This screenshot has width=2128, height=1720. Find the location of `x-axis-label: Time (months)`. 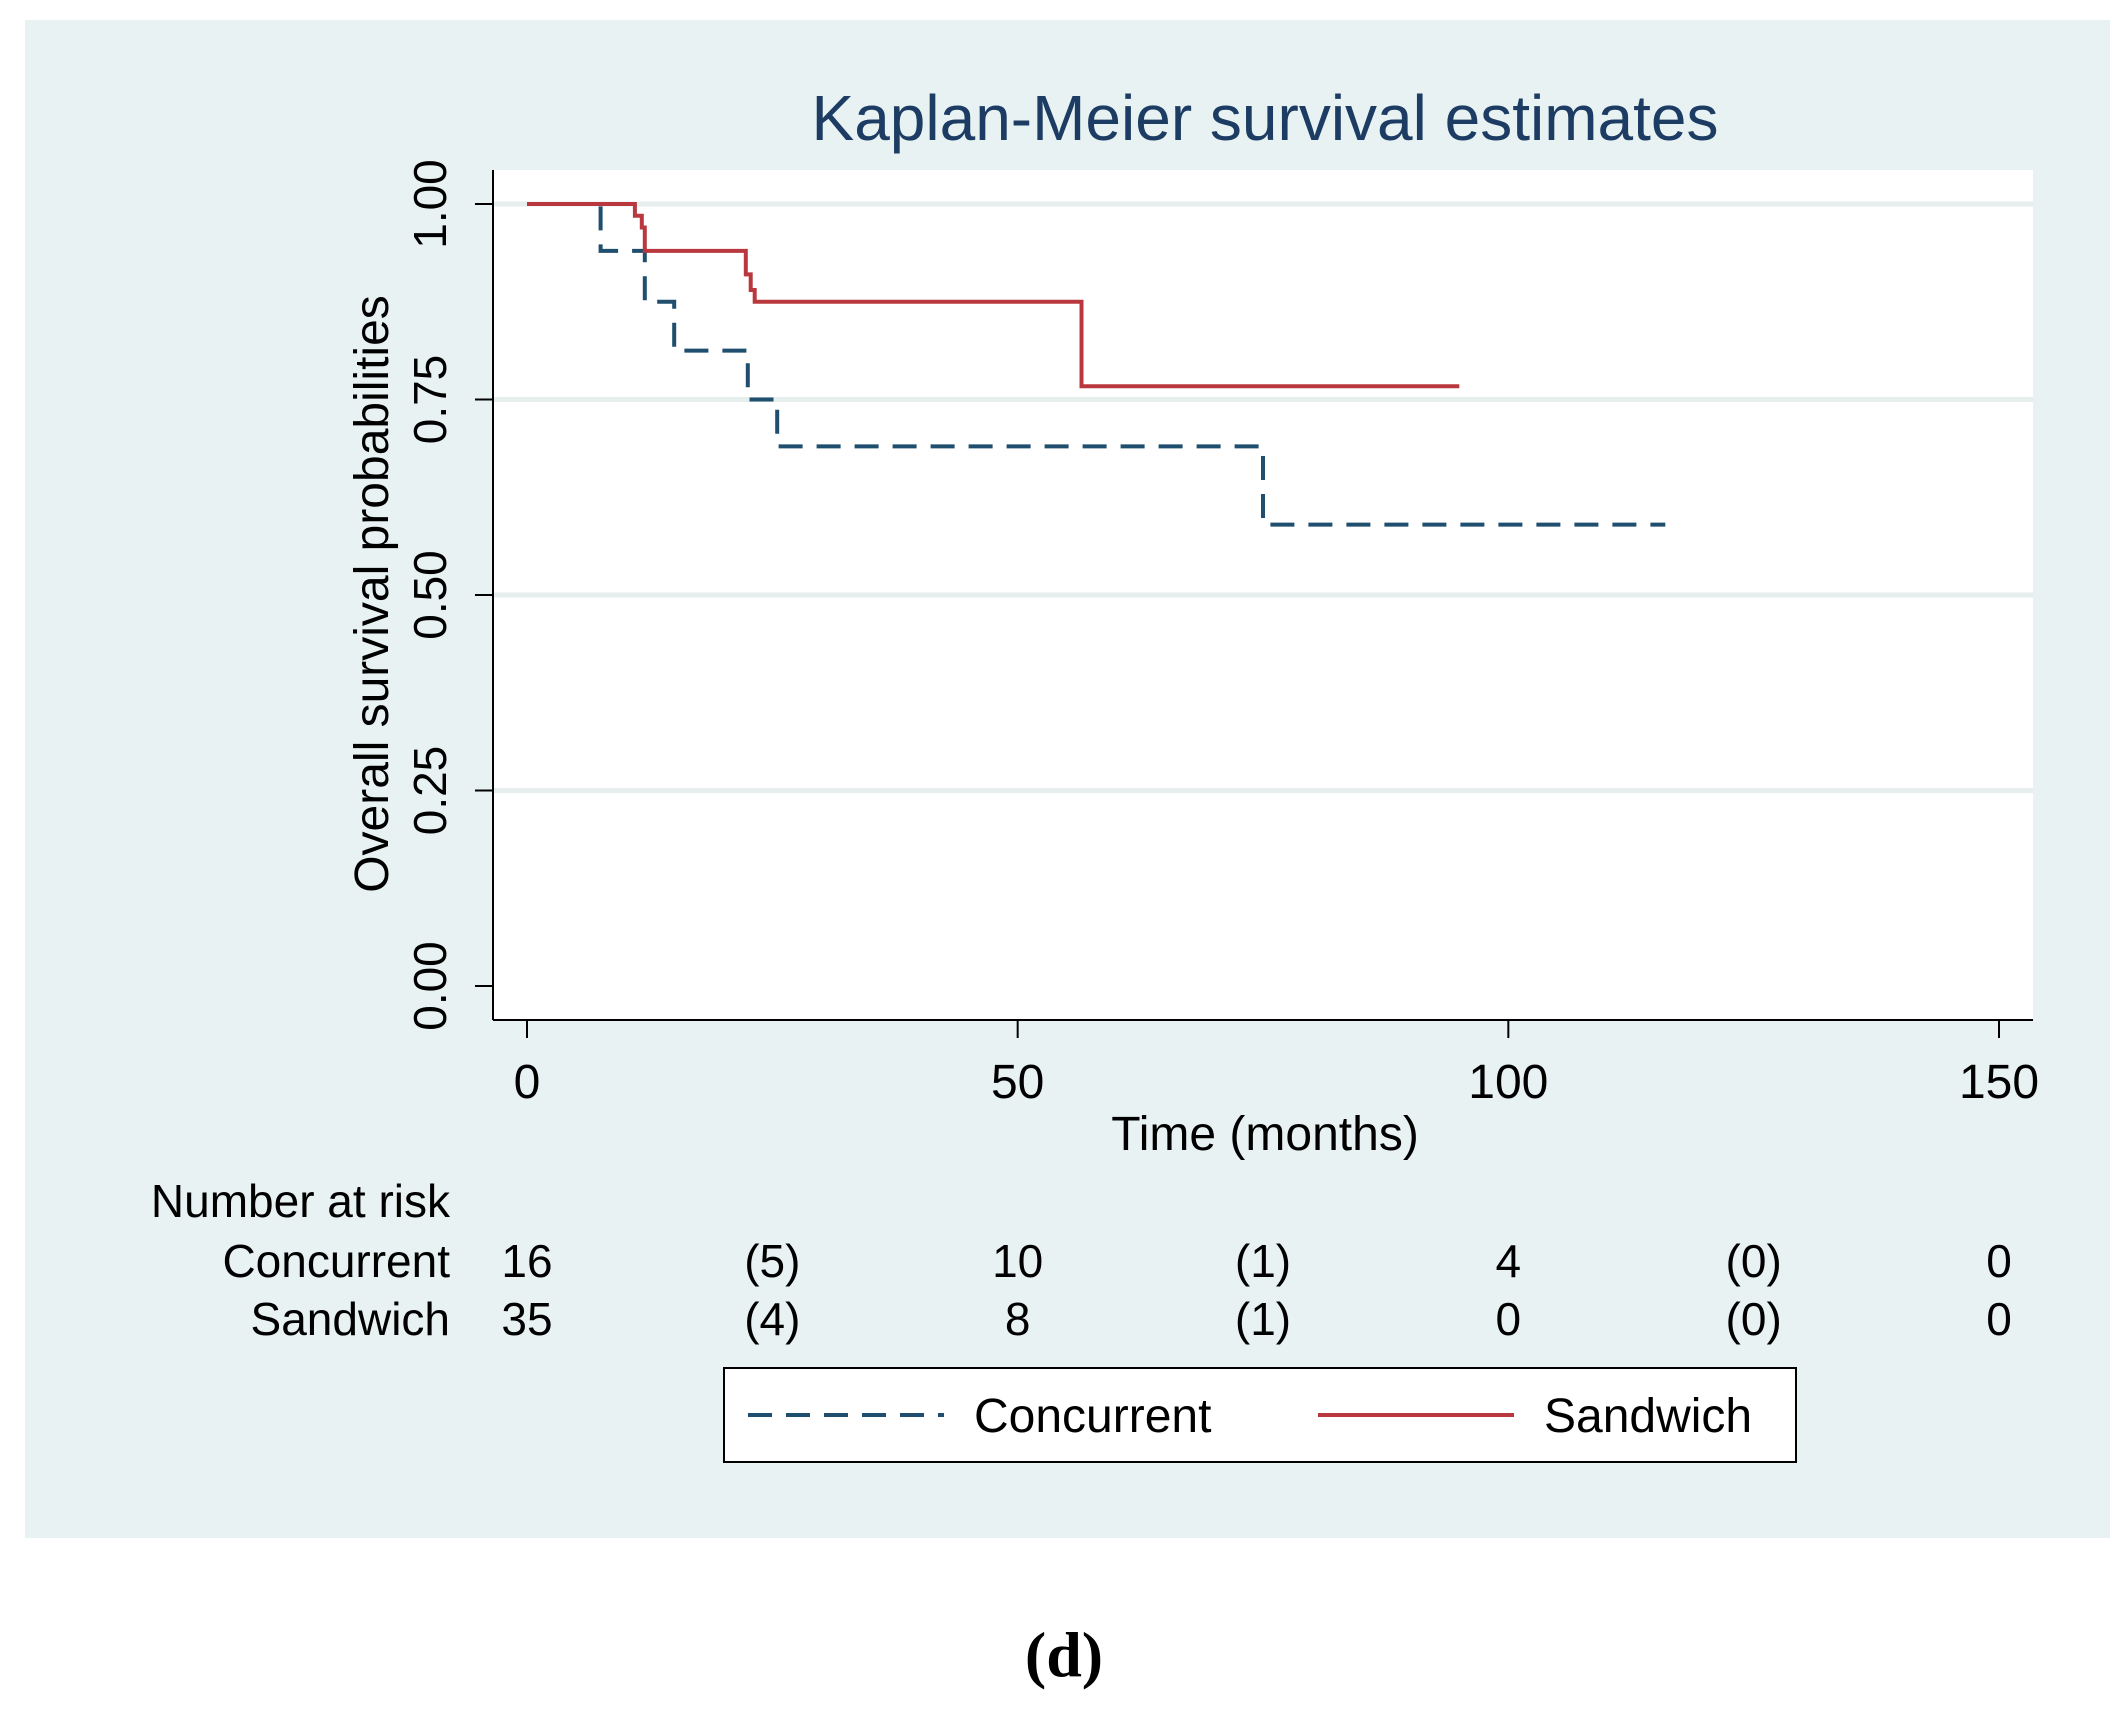

x-axis-label: Time (months) is located at coordinates (1265, 1134).